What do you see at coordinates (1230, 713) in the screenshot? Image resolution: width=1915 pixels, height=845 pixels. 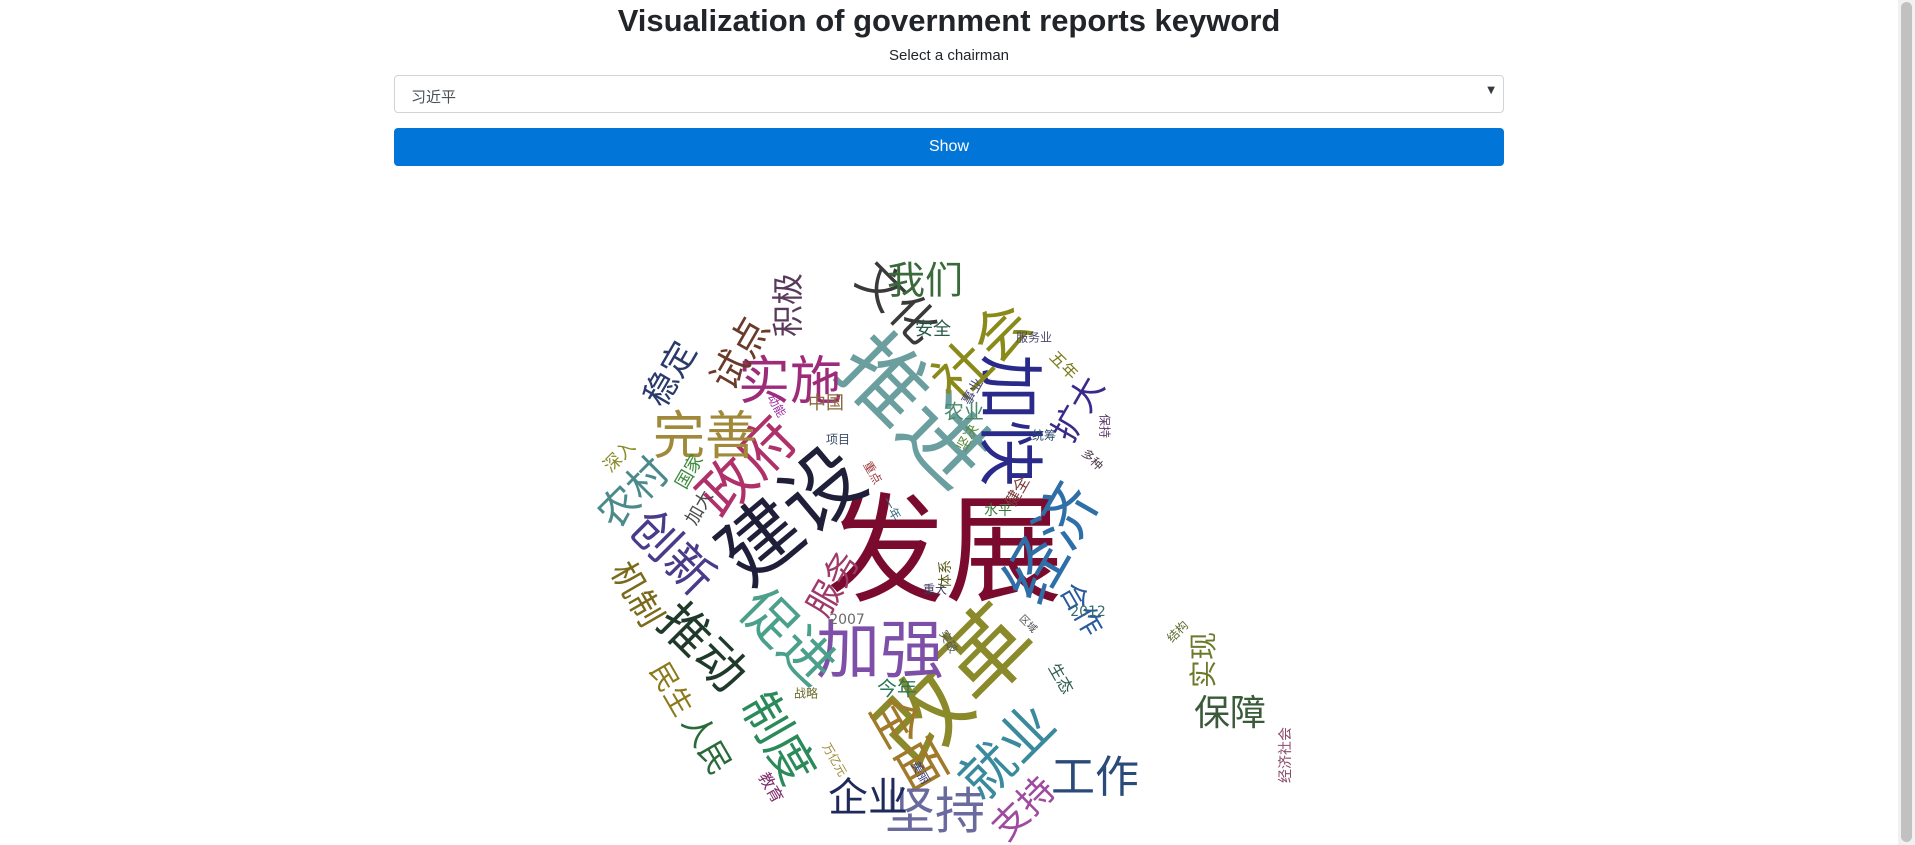 I see `word-cloud-term: 保障` at bounding box center [1230, 713].